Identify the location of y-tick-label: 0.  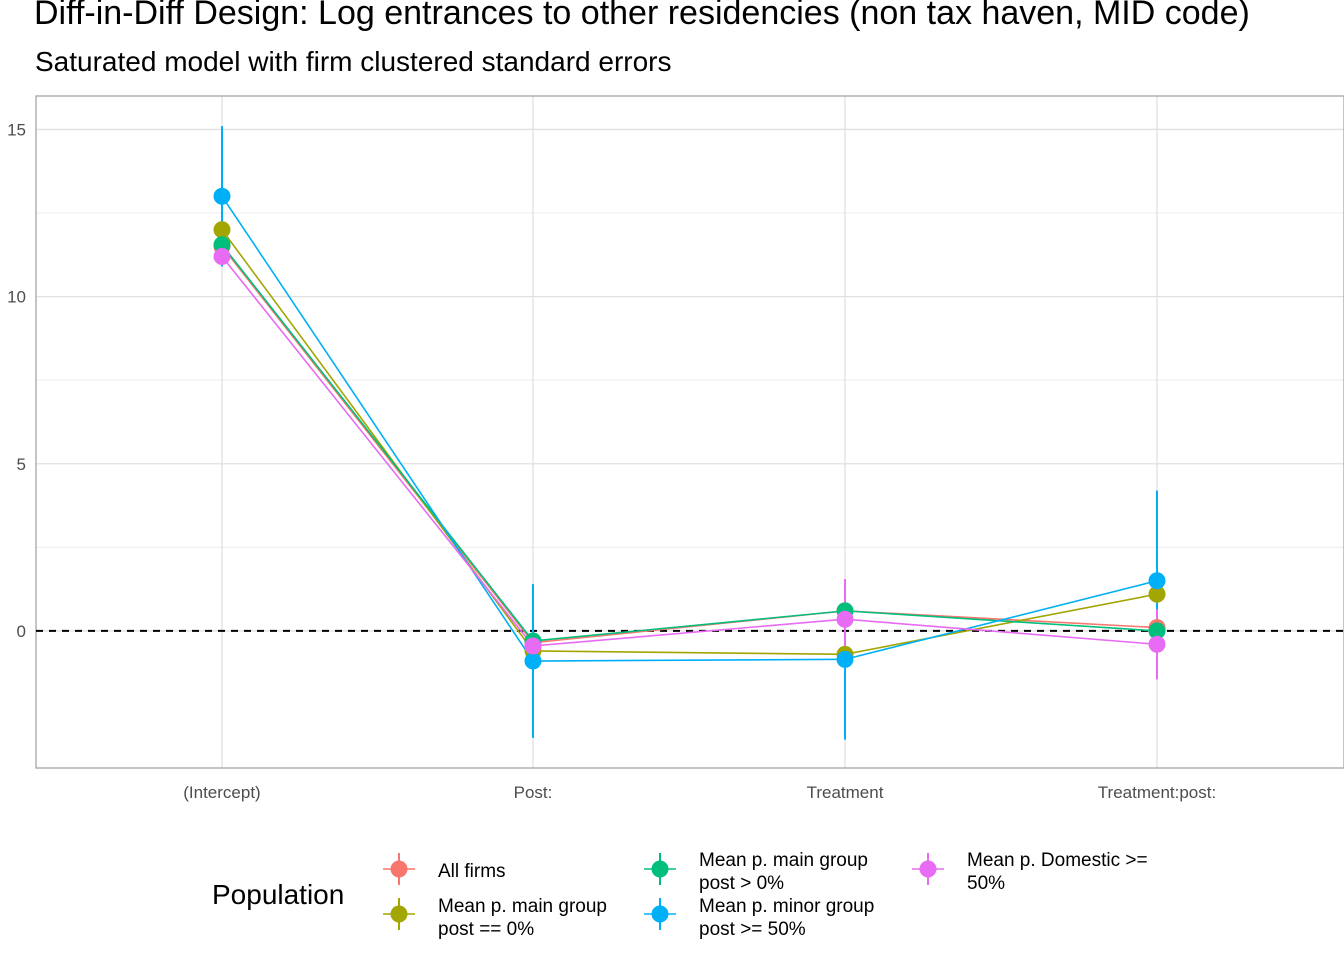
(21, 631).